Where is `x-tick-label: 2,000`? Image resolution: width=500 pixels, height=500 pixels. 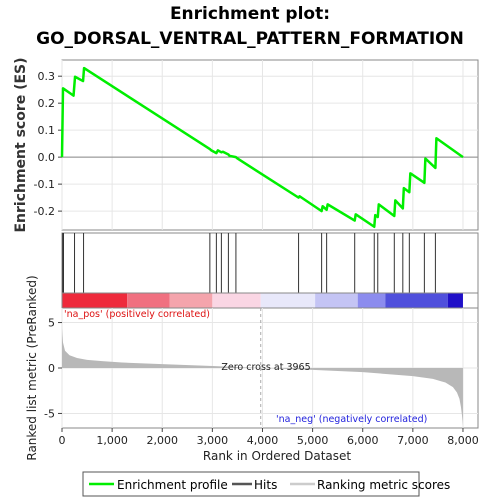
x-tick-label: 2,000 is located at coordinates (162, 440).